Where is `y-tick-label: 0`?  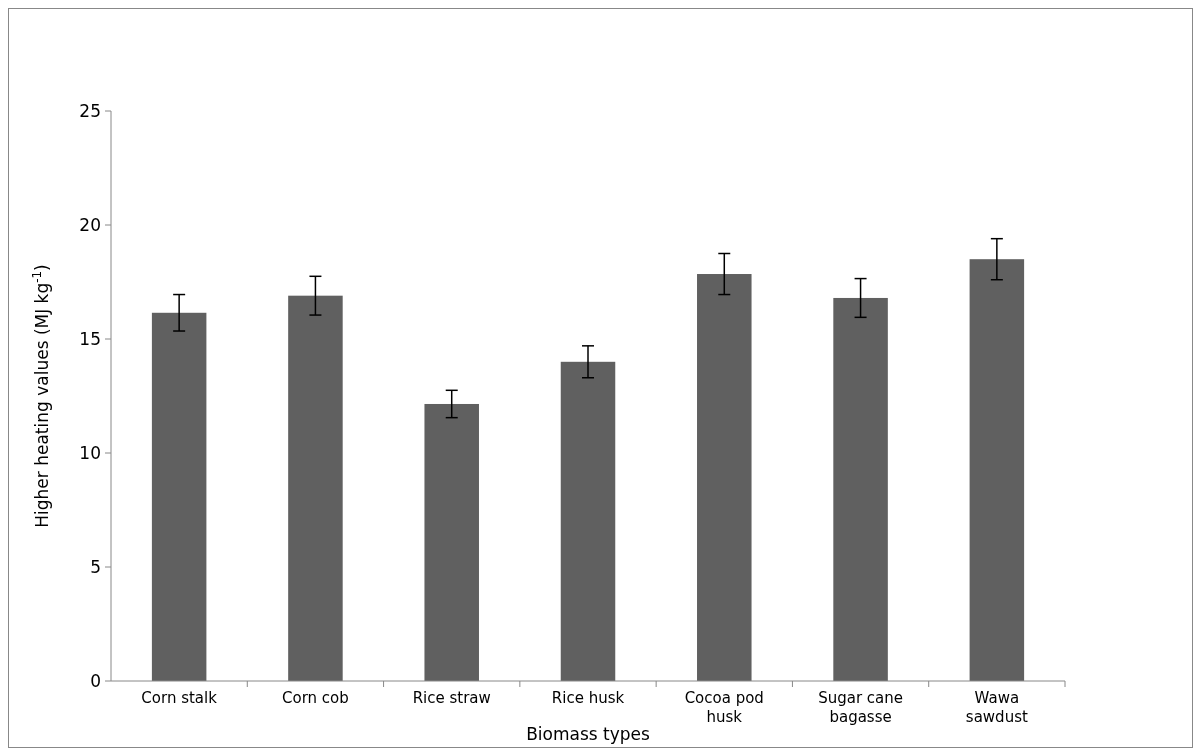
y-tick-label: 0 is located at coordinates (95, 680).